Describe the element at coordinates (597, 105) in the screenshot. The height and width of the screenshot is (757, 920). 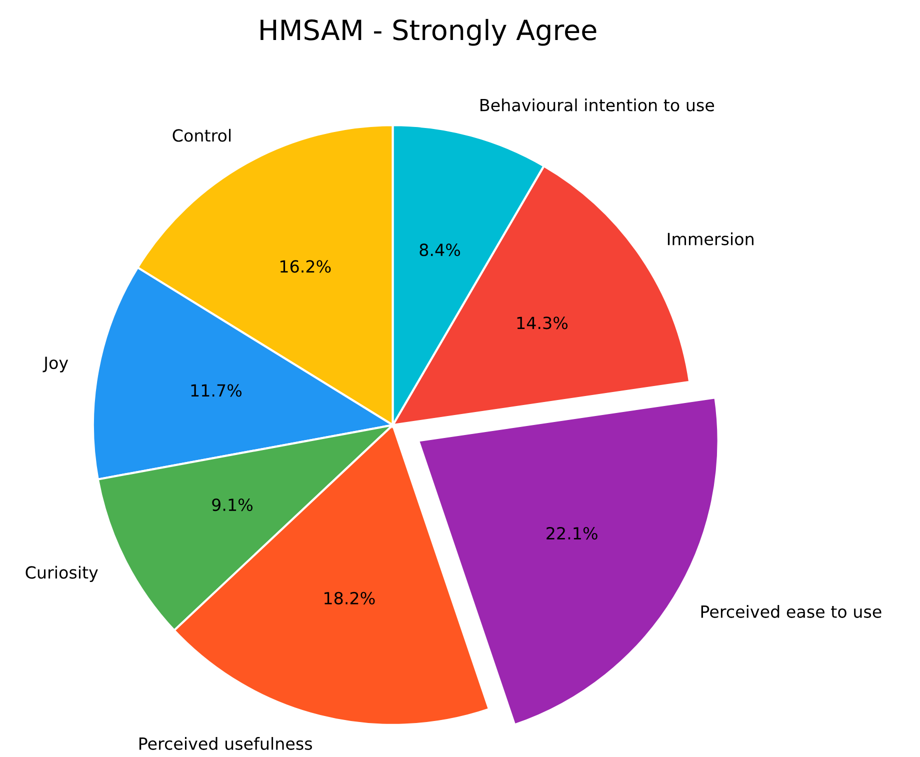
I see `slice-label: Behavioural intention to use` at that location.